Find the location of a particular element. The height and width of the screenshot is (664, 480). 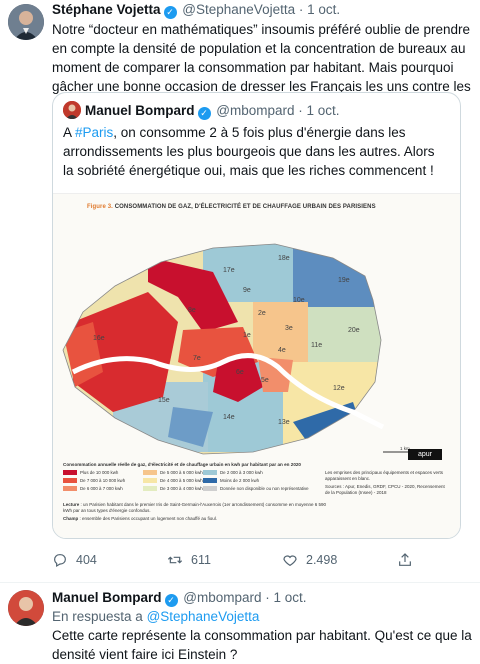

like-button: 2.498 is located at coordinates (309, 560).